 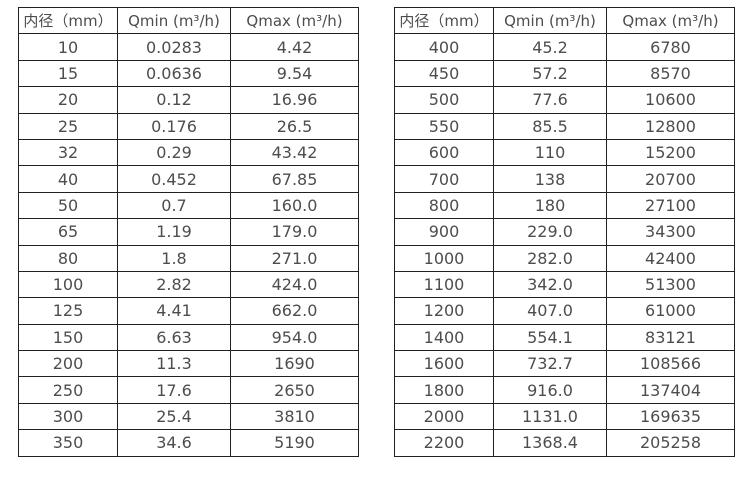 I want to click on table-cell: 2.82, so click(x=174, y=284).